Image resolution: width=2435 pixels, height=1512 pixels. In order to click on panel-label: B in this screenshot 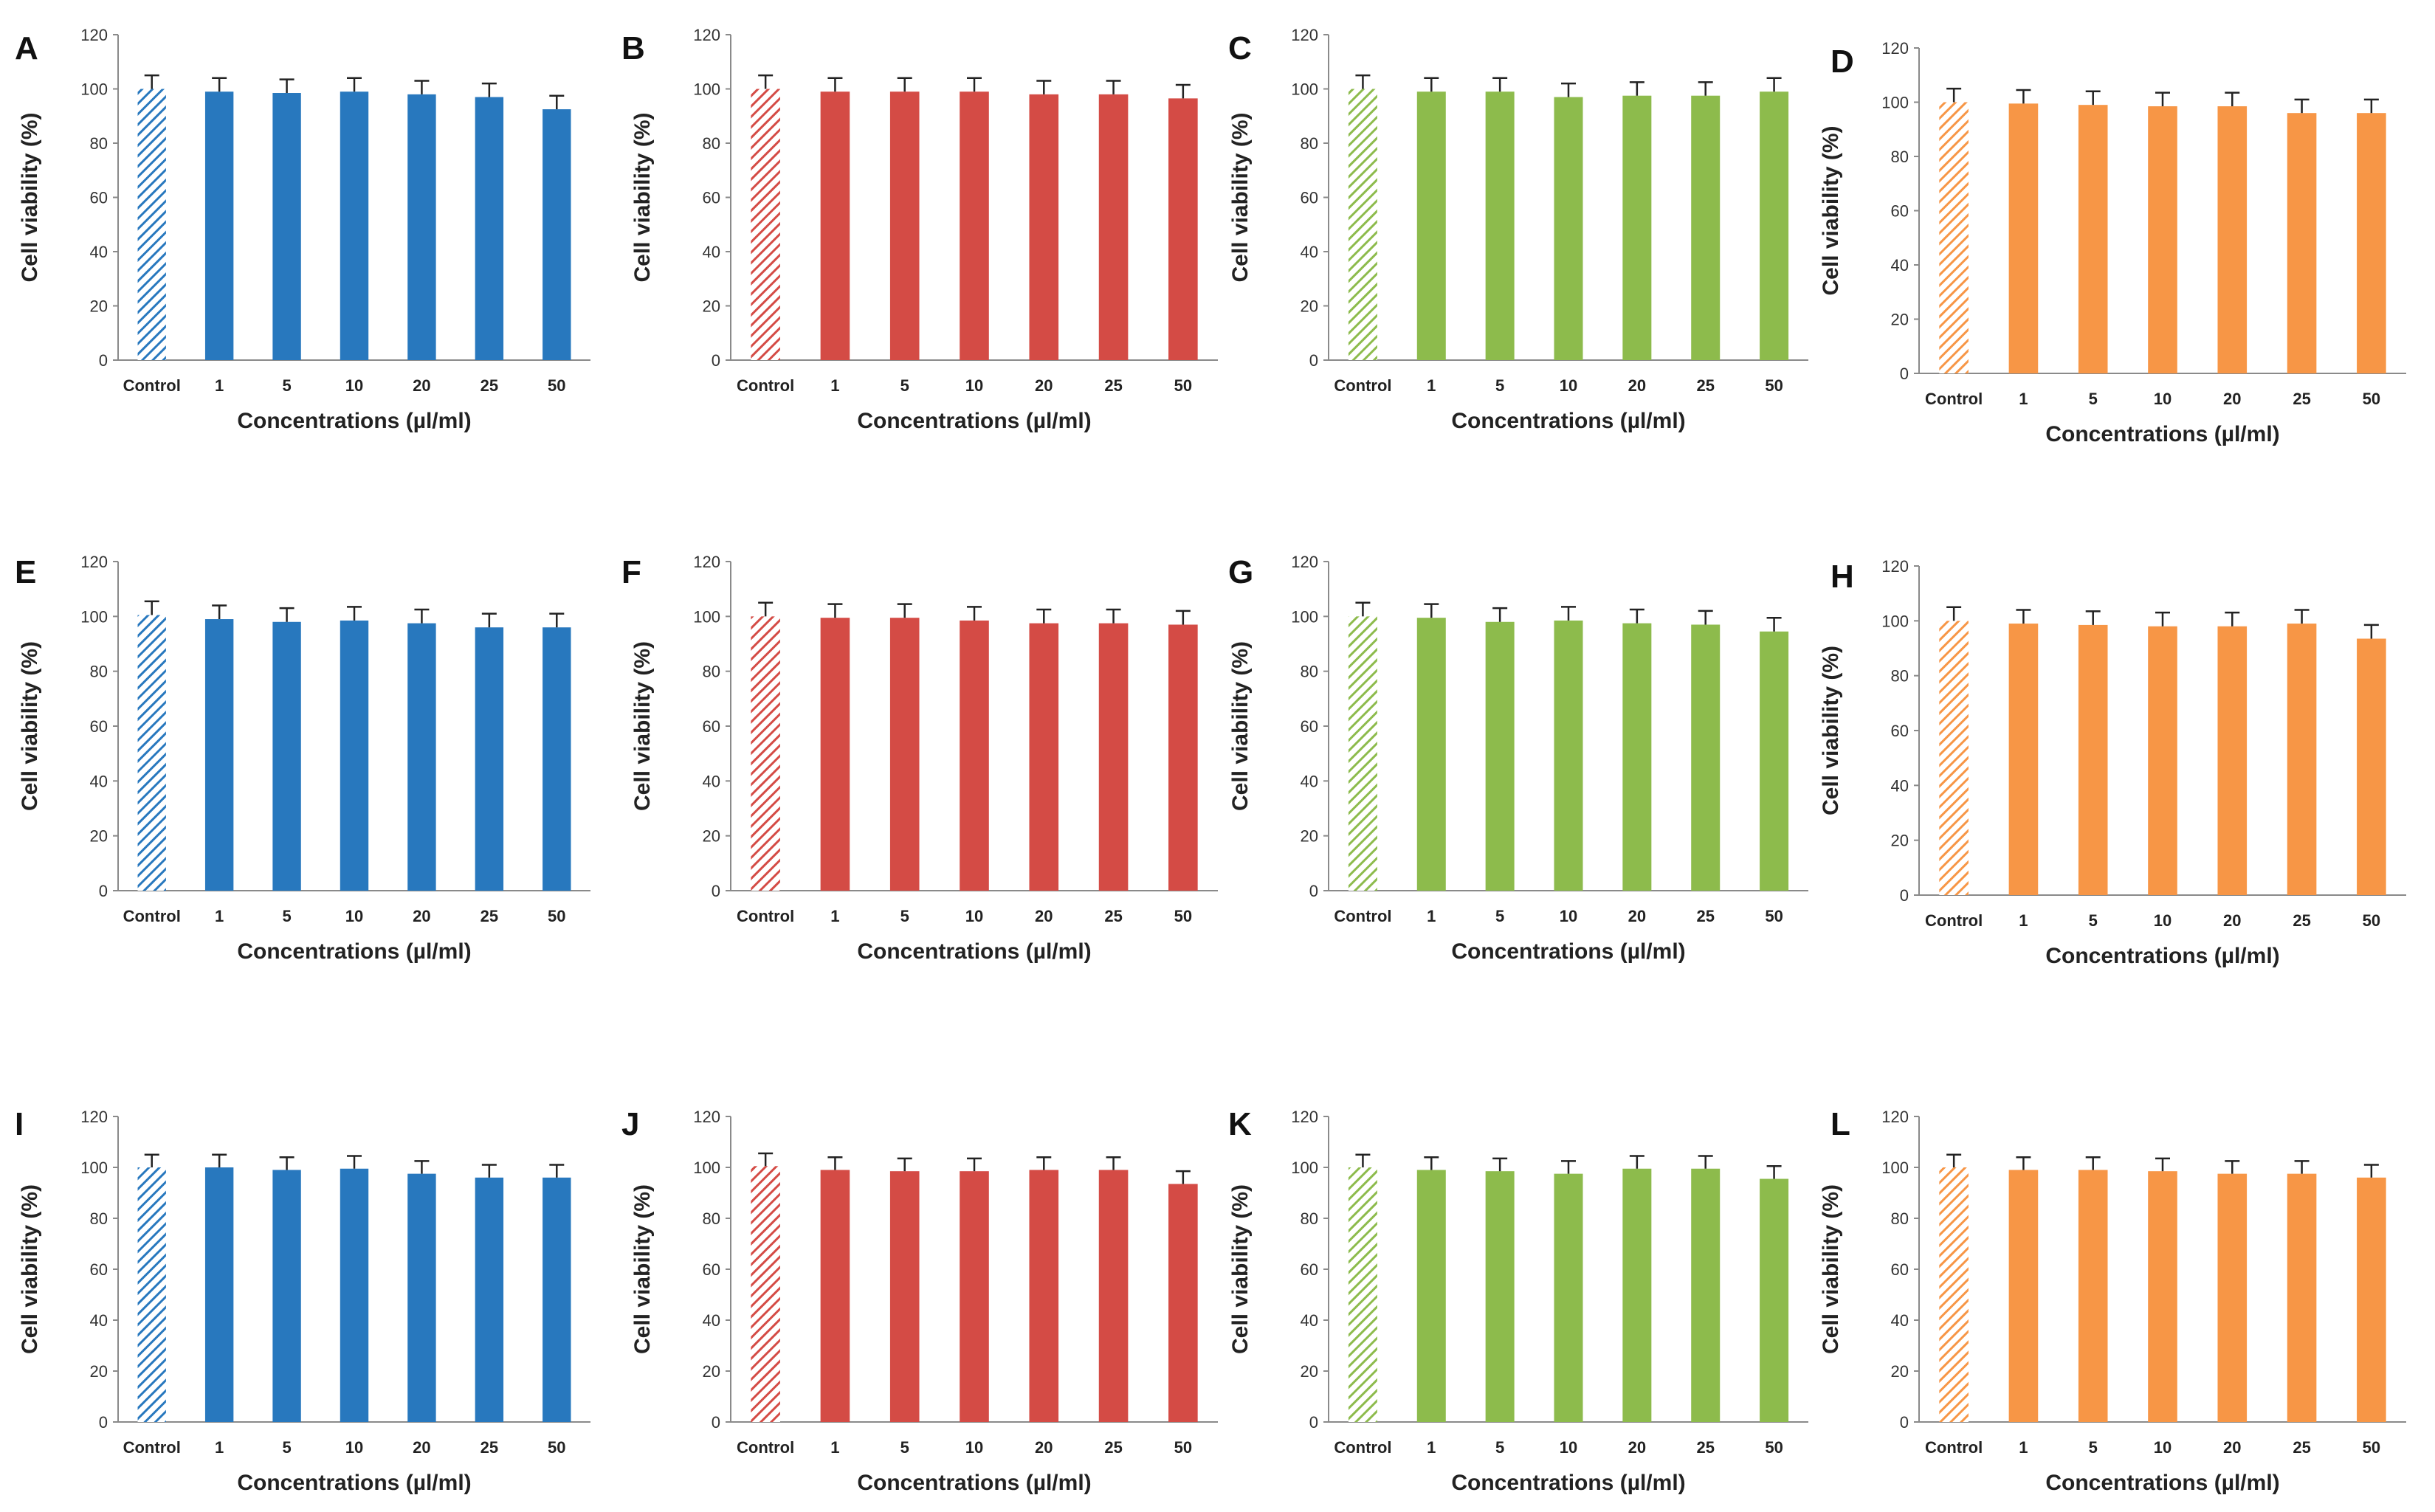, I will do `click(633, 48)`.